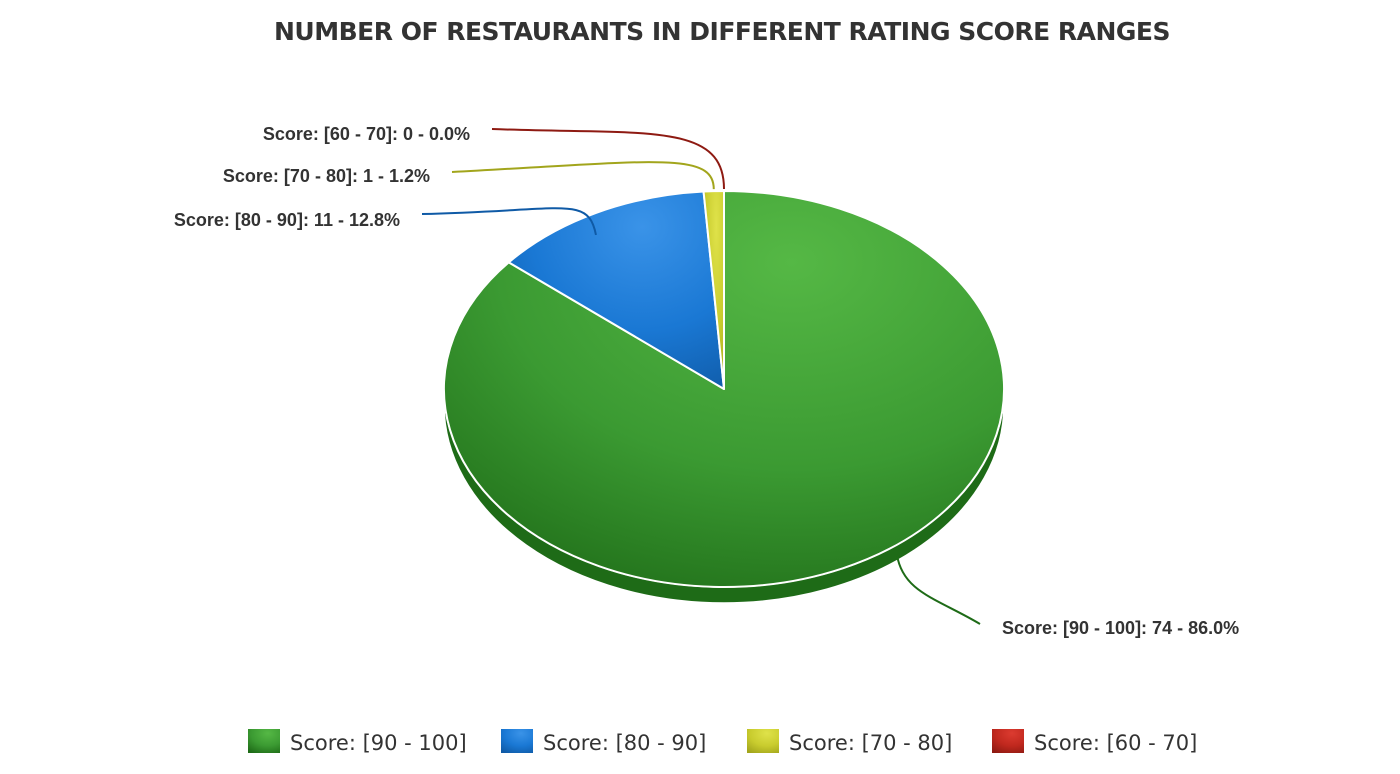 The height and width of the screenshot is (774, 1400). I want to click on legend-item-score-90-100: Score: [90 - 100], so click(357, 742).